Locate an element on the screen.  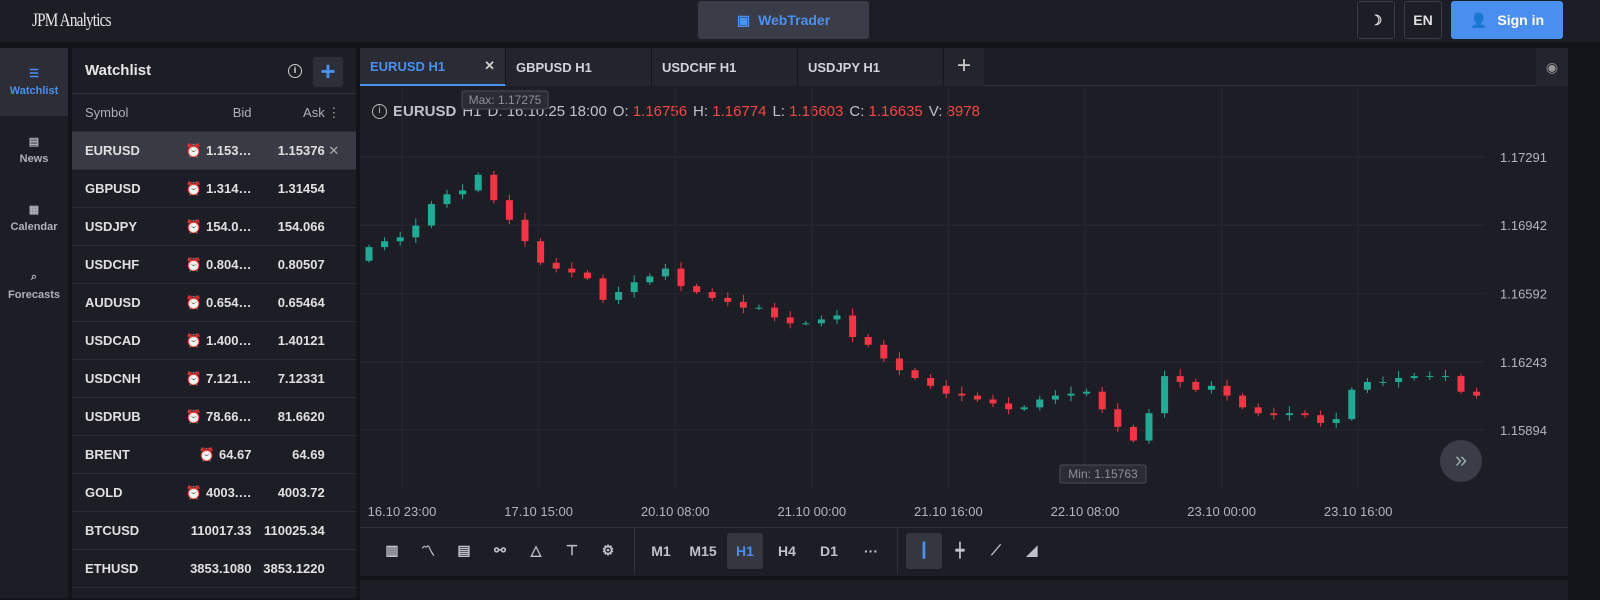
watchlist-row: AUDUSD ⏰ 0.654… 0.65464 is located at coordinates (214, 303).